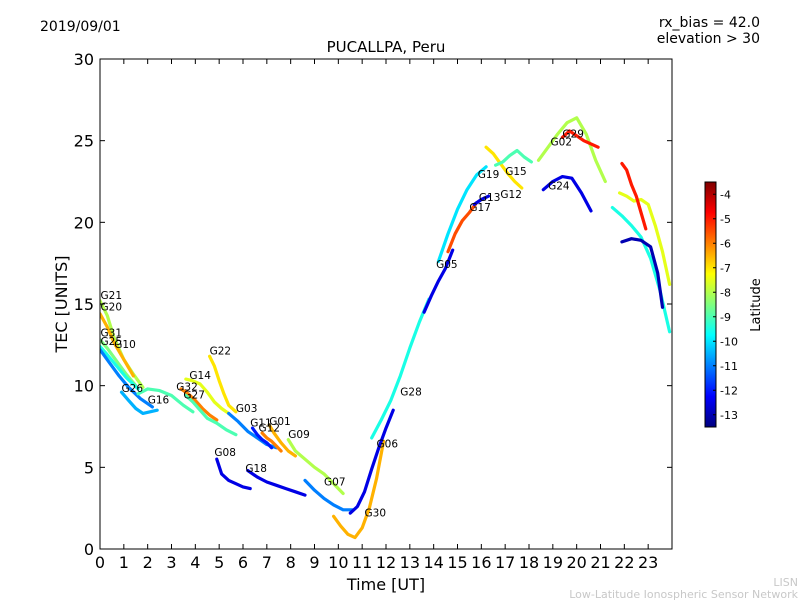  Describe the element at coordinates (84, 304) in the screenshot. I see `y-tick-label: 15` at that location.